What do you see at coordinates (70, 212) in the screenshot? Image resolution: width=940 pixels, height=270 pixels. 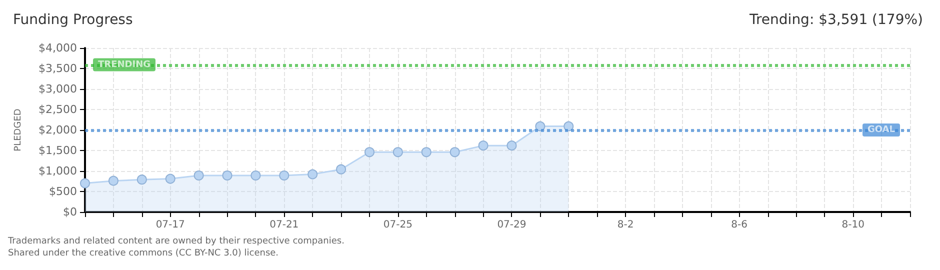 I see `y-tick-label: $0` at bounding box center [70, 212].